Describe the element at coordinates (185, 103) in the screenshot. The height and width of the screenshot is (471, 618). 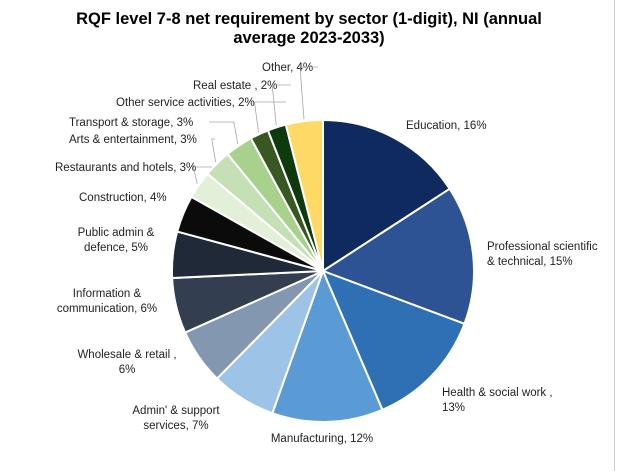
I see `slice-label: Other service activities, 2%` at that location.